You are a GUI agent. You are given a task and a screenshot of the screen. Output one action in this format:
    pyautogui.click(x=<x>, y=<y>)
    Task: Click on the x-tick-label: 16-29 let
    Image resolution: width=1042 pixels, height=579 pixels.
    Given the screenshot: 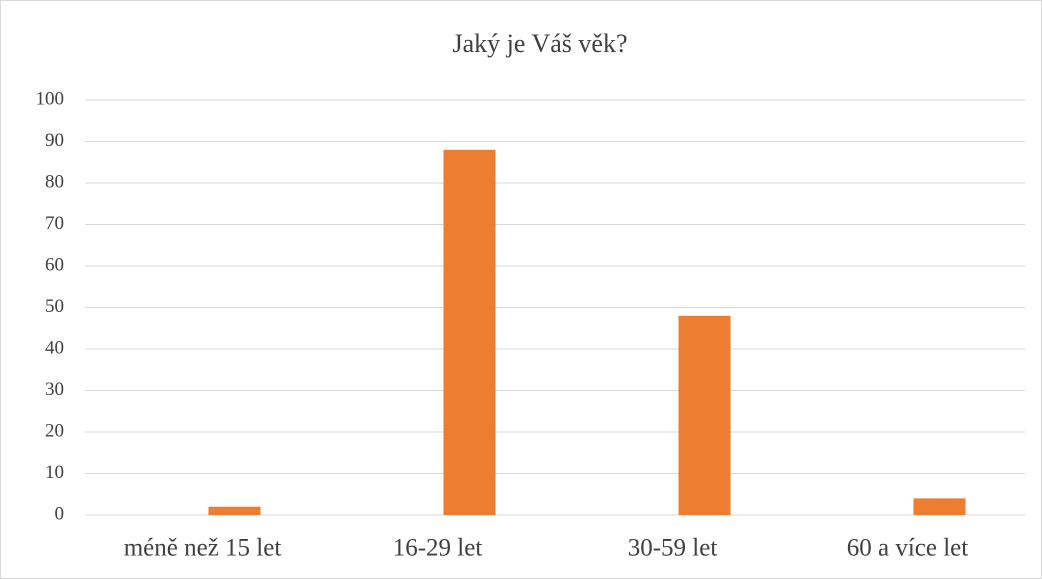 What is the action you would take?
    pyautogui.click(x=438, y=548)
    